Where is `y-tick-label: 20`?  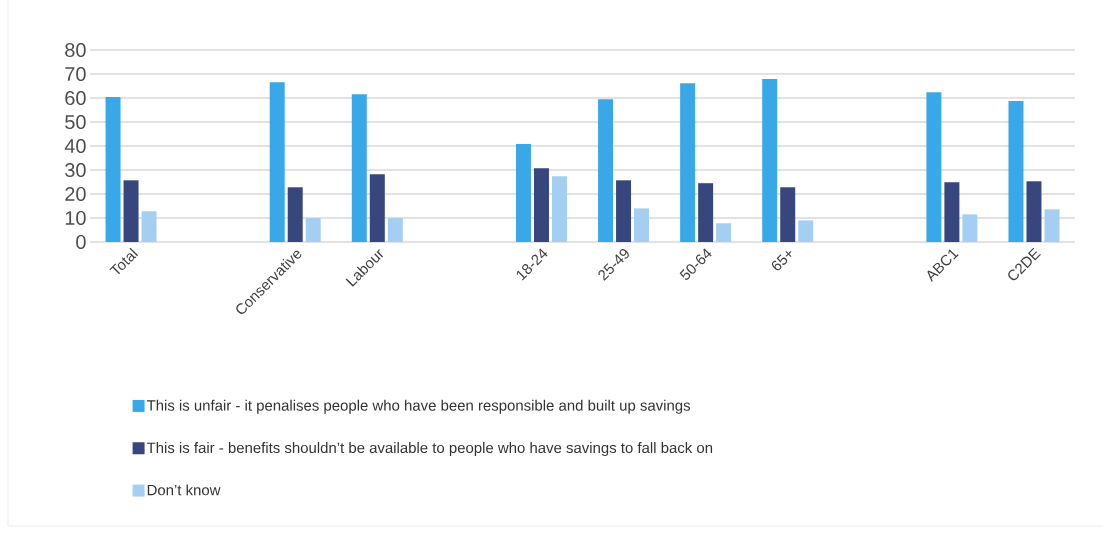 y-tick-label: 20 is located at coordinates (75, 194).